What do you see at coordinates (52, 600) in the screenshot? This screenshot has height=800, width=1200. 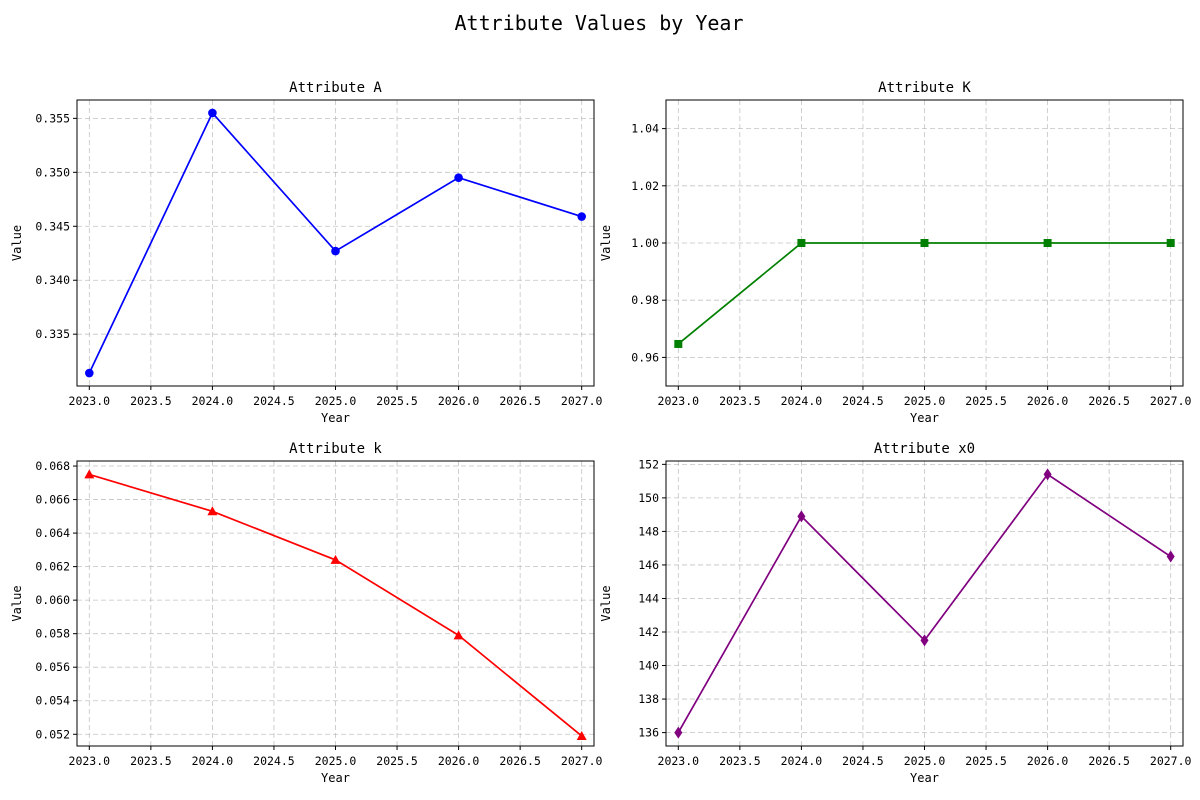 I see `y-tick-label: 0.060` at bounding box center [52, 600].